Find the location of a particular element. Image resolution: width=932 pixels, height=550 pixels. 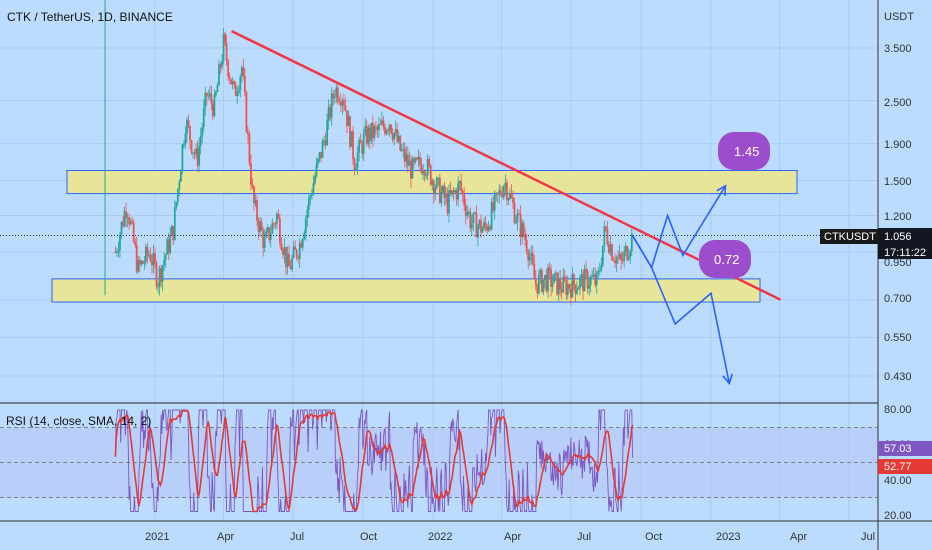

rsi-tick: 80.00 is located at coordinates (898, 410).